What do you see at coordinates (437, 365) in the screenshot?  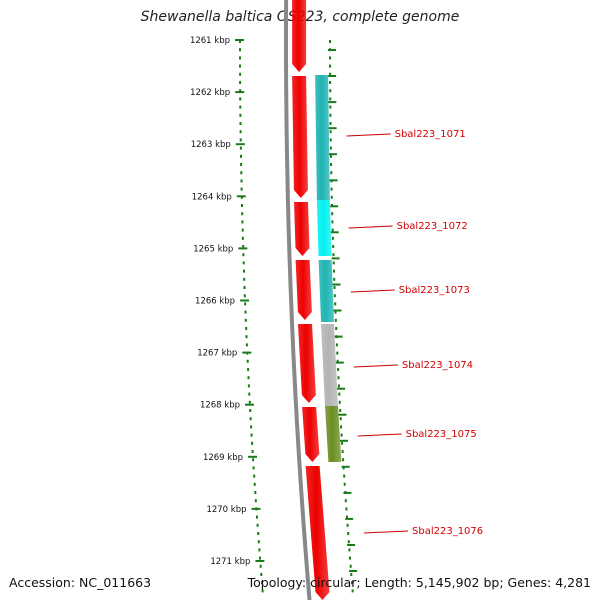 I see `gene-label-sbal223_1074: Sbal223_1074` at bounding box center [437, 365].